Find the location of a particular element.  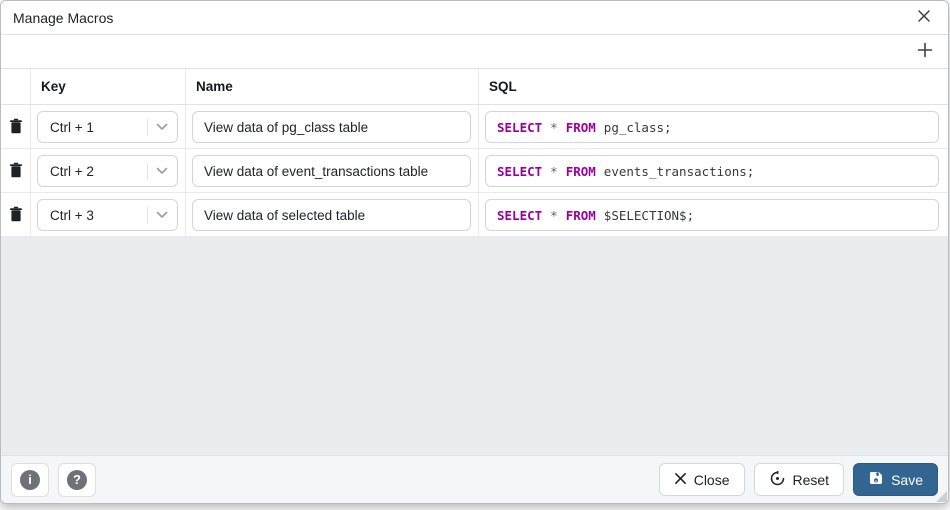

save-icon is located at coordinates (876, 479).